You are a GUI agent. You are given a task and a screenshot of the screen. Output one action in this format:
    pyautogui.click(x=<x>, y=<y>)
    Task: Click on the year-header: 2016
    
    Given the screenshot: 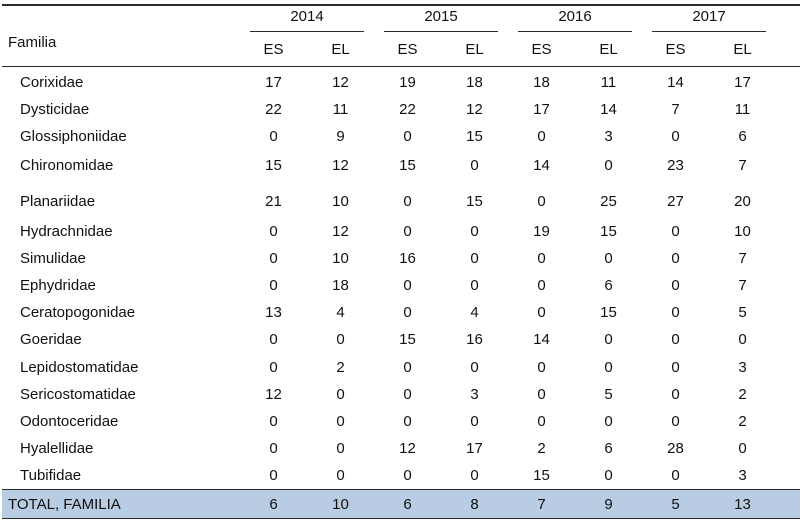 What is the action you would take?
    pyautogui.click(x=575, y=16)
    